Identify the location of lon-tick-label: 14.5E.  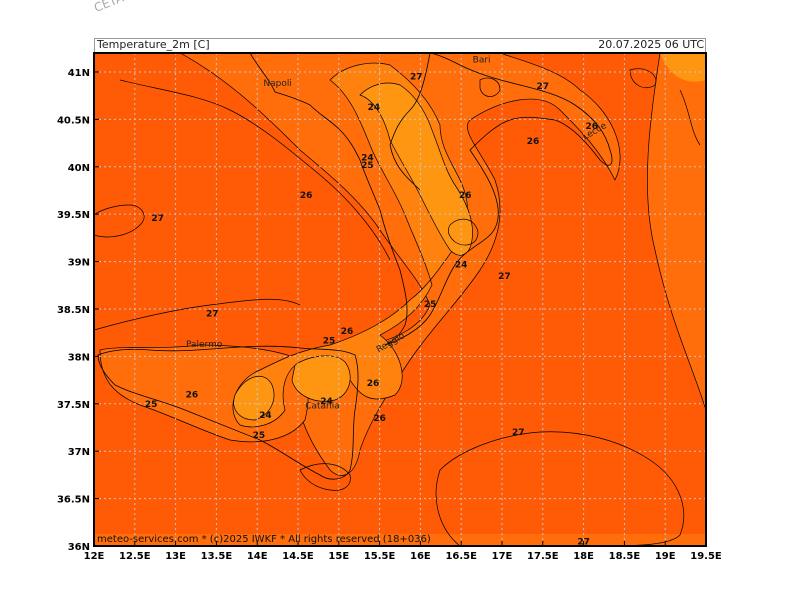
(298, 556).